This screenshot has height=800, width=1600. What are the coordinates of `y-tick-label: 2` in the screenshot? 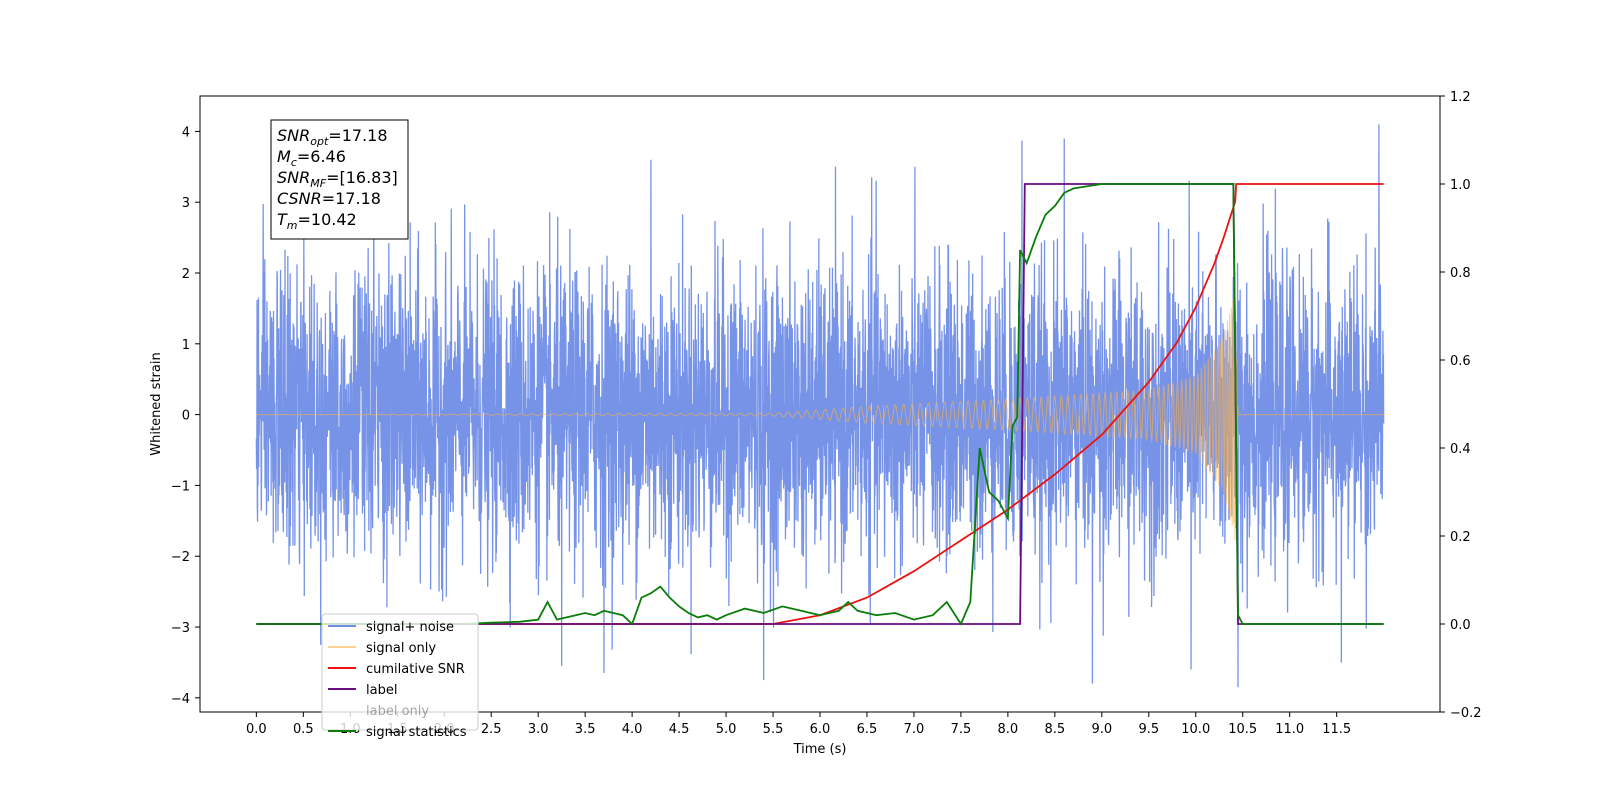 It's located at (186, 274).